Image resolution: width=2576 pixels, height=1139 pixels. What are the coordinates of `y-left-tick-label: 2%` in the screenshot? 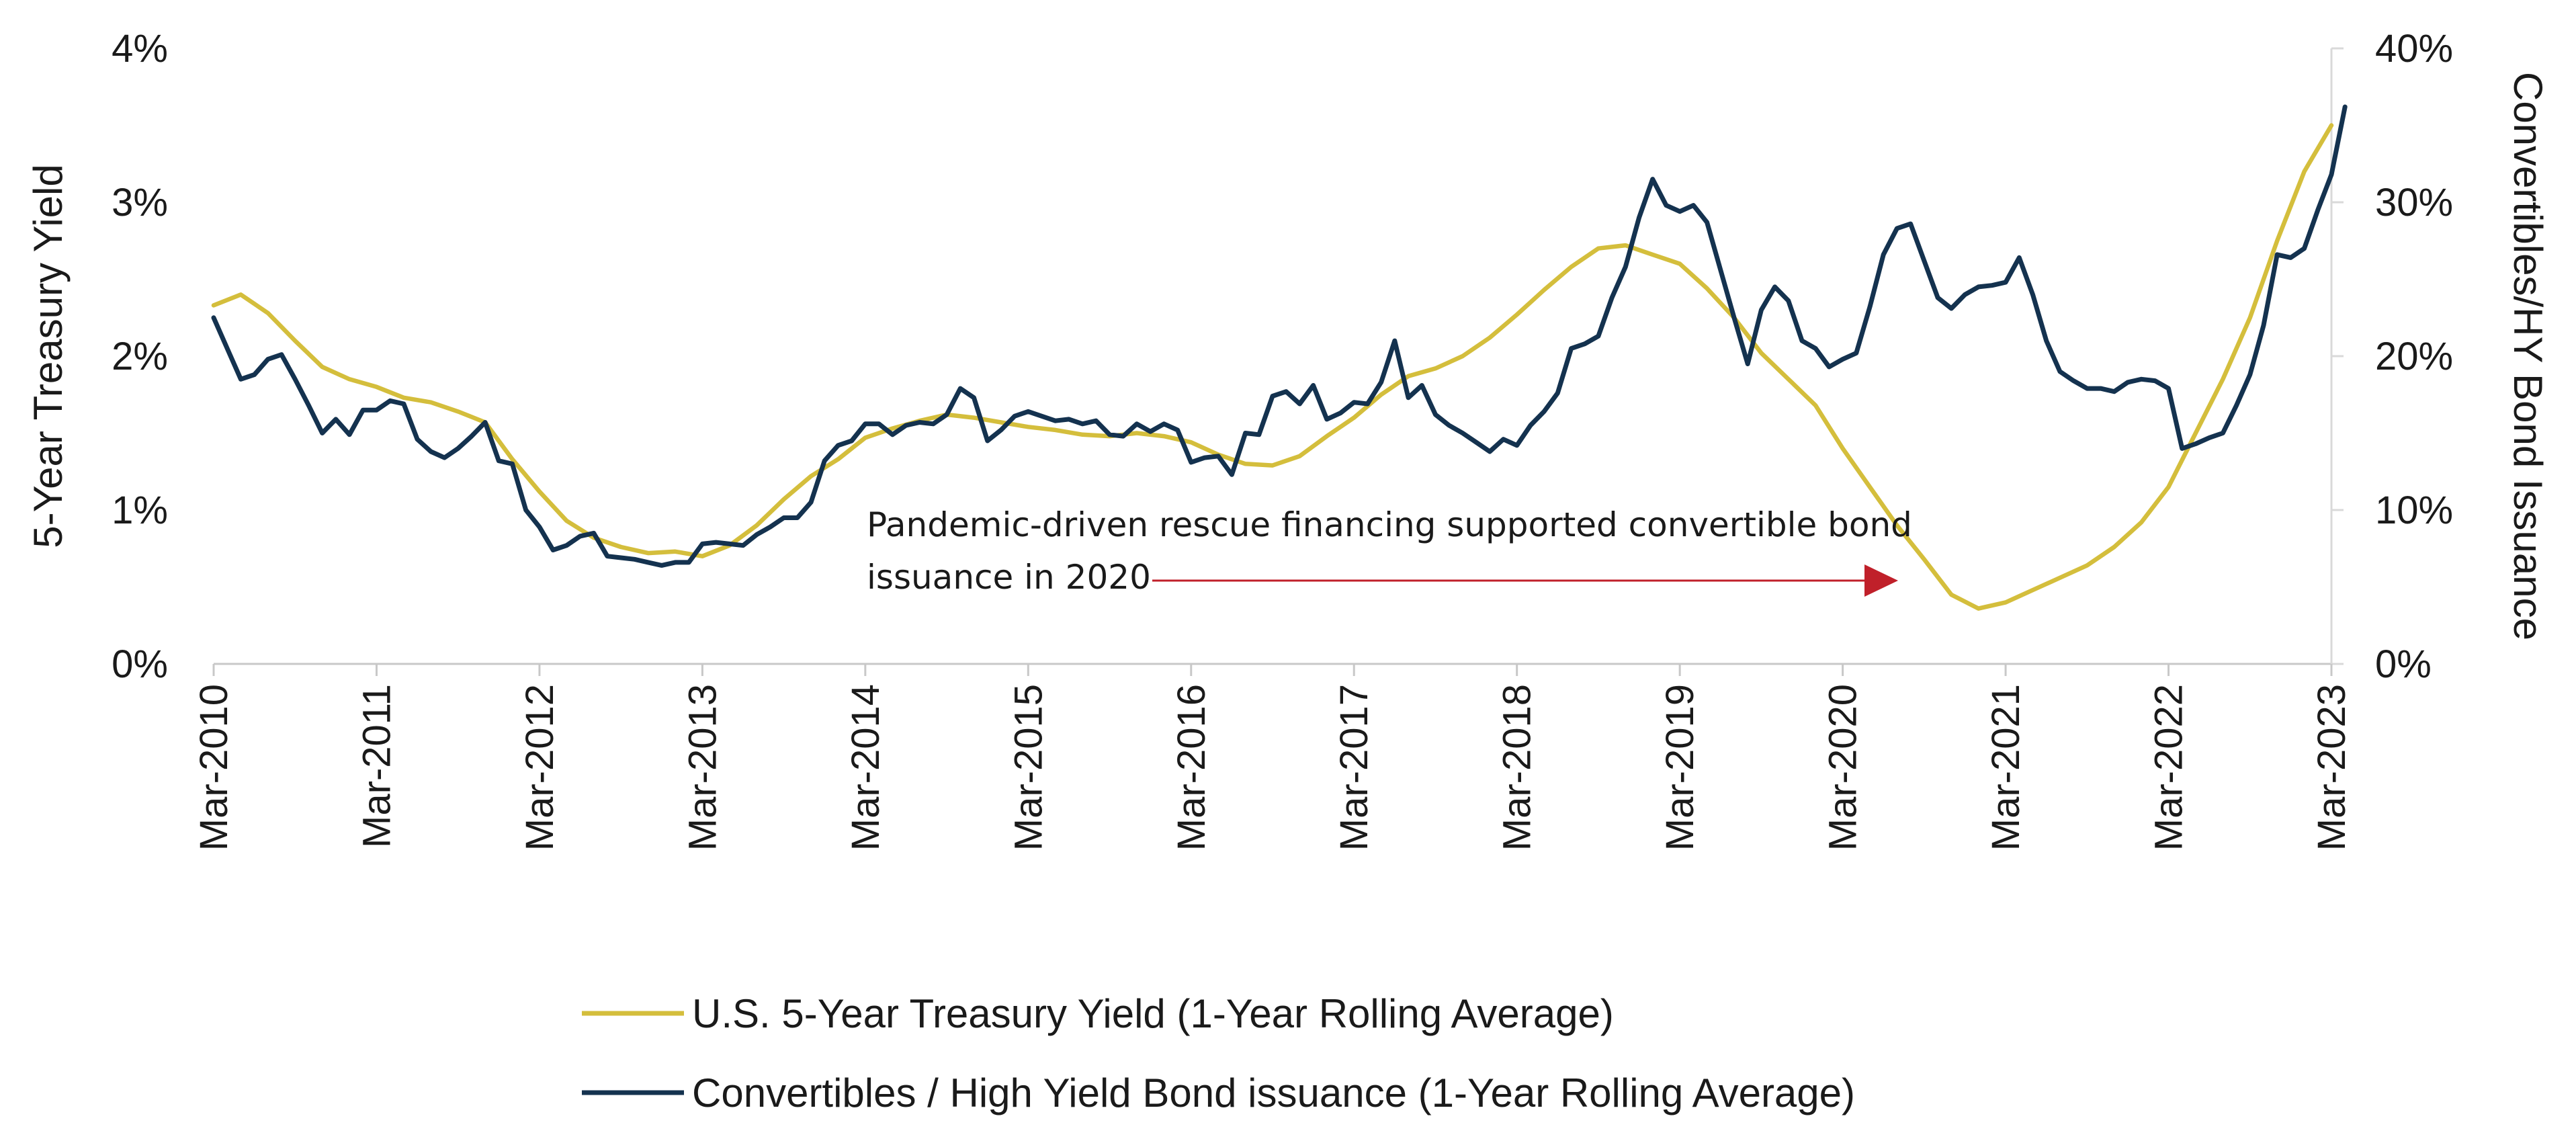 It's located at (140, 356).